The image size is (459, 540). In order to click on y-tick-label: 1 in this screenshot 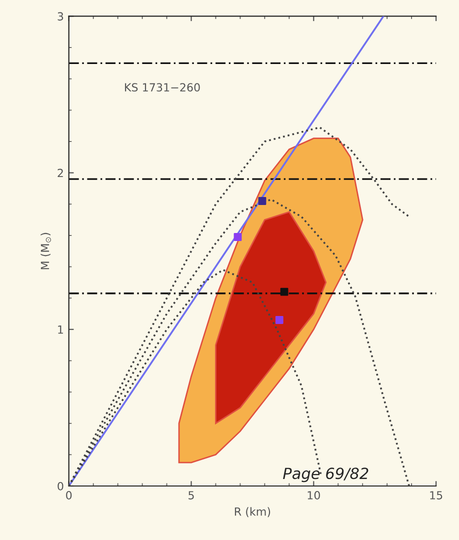, I will do `click(60, 330)`.